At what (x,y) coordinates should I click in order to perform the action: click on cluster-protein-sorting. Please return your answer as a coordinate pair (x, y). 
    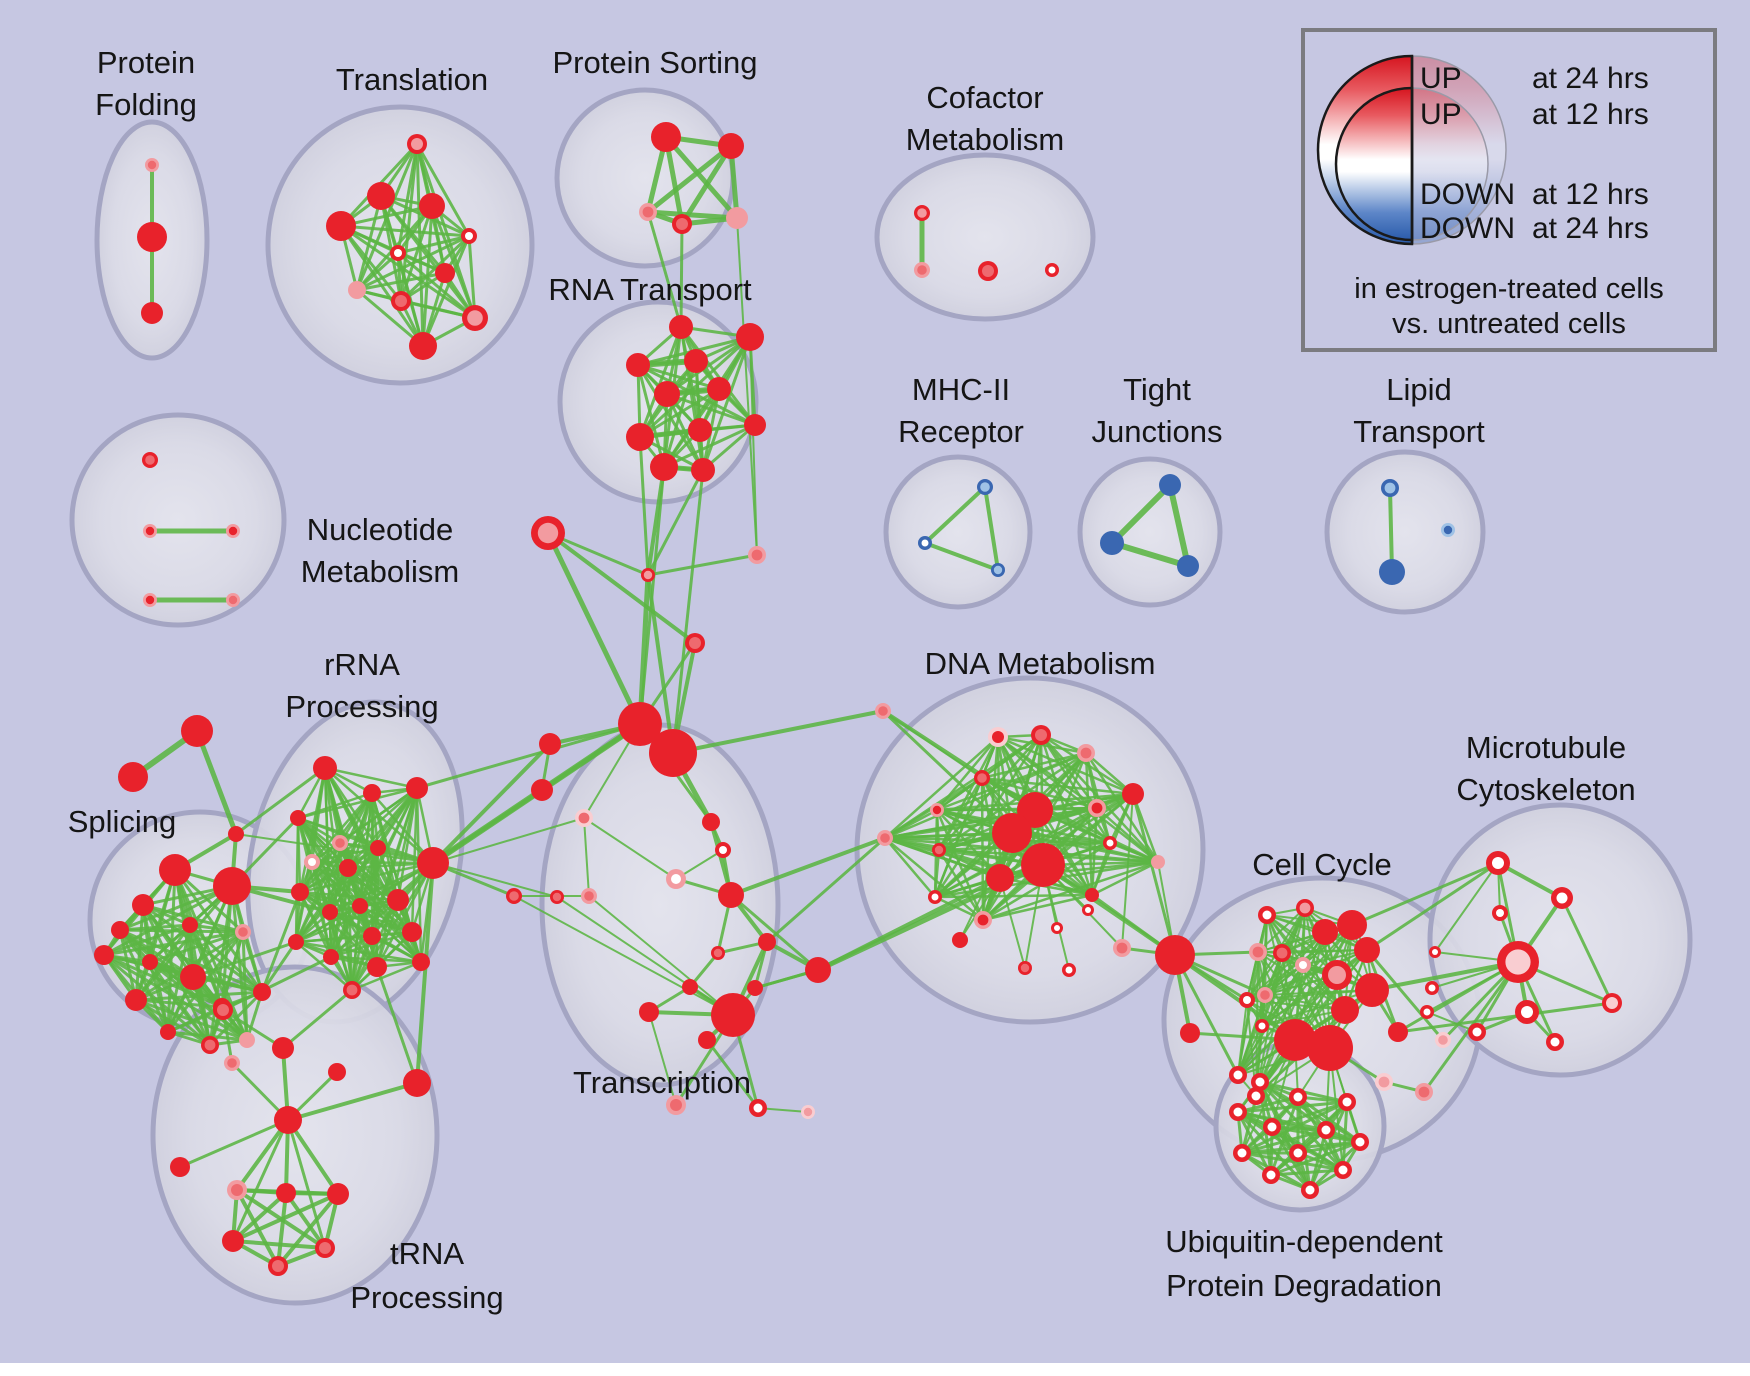
    Looking at the image, I should click on (645, 178).